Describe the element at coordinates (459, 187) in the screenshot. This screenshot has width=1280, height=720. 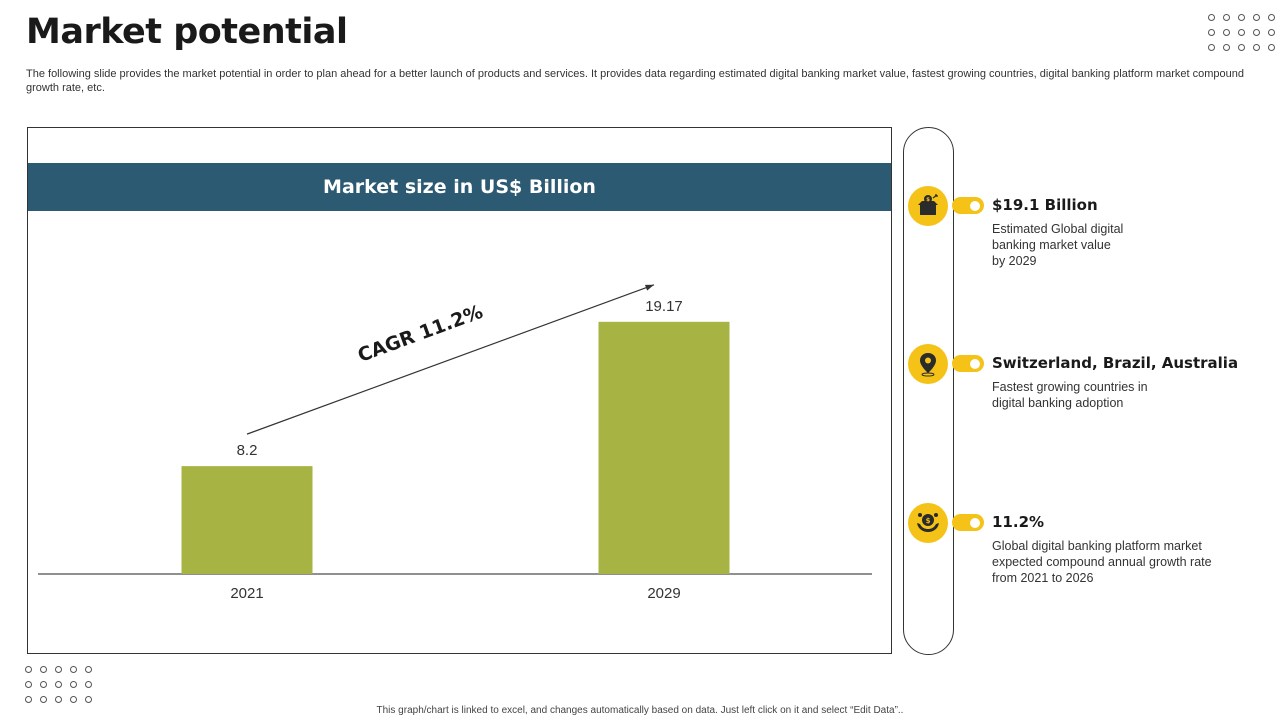
I see `chart-title: Market size in US$ Billion` at that location.